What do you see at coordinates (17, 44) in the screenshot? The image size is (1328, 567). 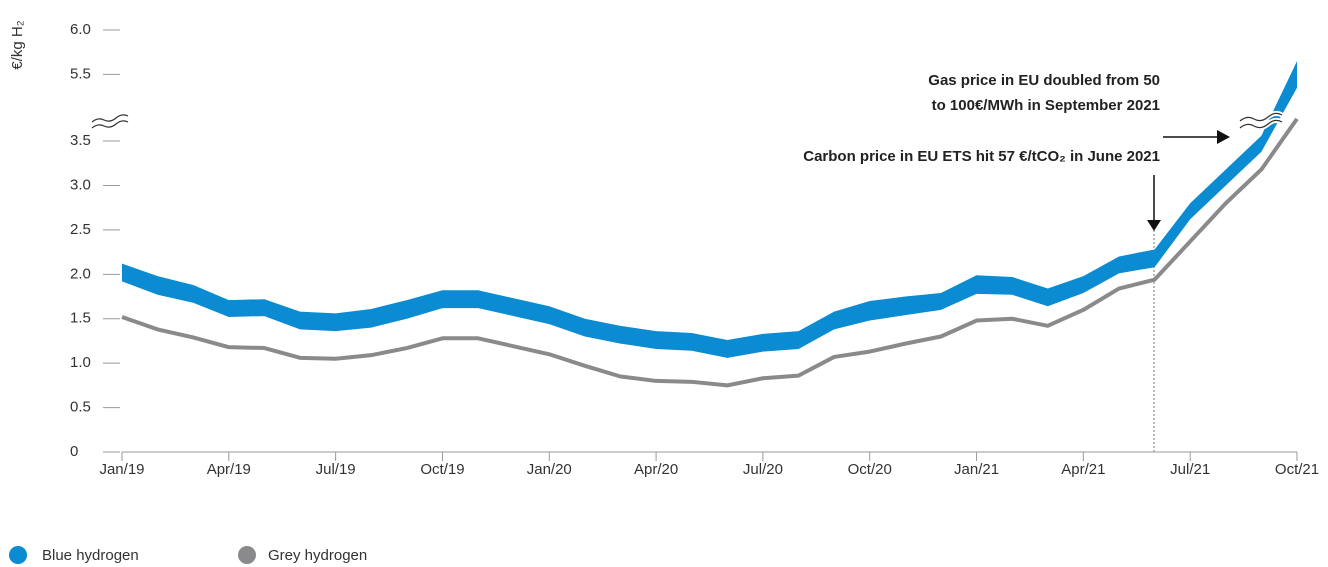 I see `y-axis-label: €/kg H₂` at bounding box center [17, 44].